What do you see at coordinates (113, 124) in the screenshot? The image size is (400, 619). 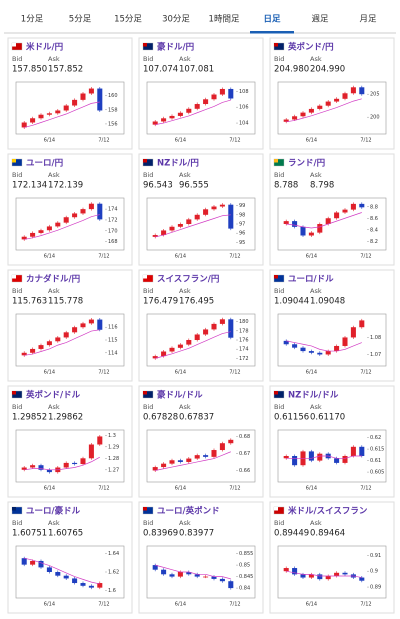 I see `y-tick-label: 156` at bounding box center [113, 124].